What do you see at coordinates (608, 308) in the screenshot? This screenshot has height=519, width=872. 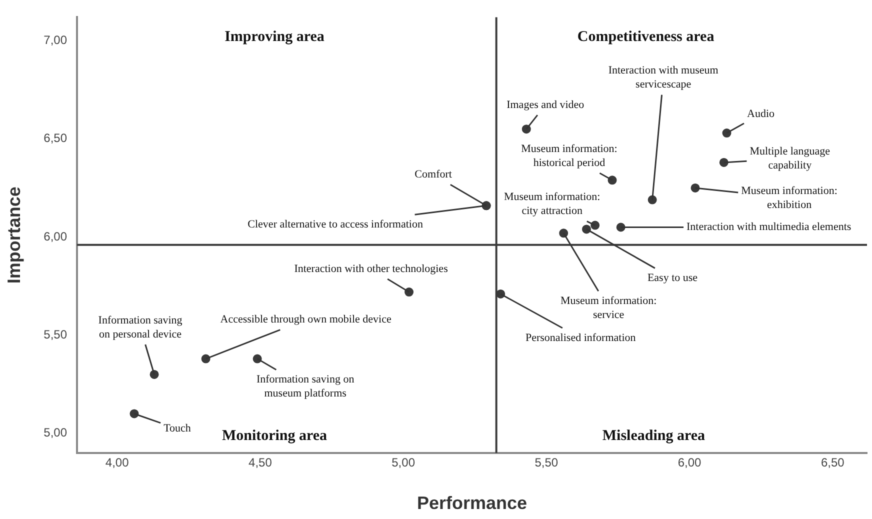 I see `annotation: Museum information: service` at bounding box center [608, 308].